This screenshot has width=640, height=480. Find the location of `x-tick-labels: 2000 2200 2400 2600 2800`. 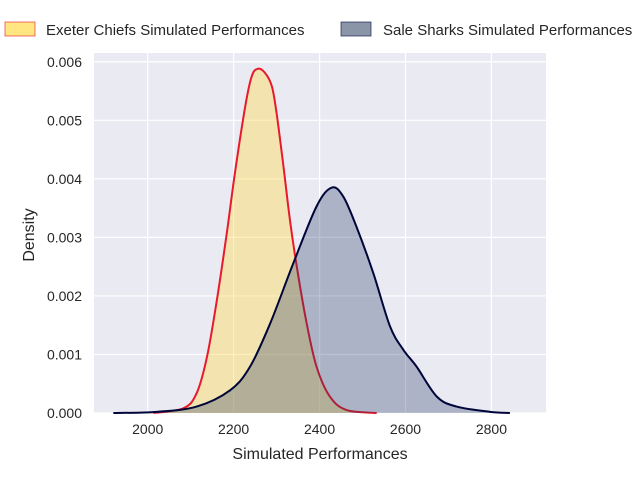

x-tick-labels: 2000 2200 2400 2600 2800 is located at coordinates (319, 429).